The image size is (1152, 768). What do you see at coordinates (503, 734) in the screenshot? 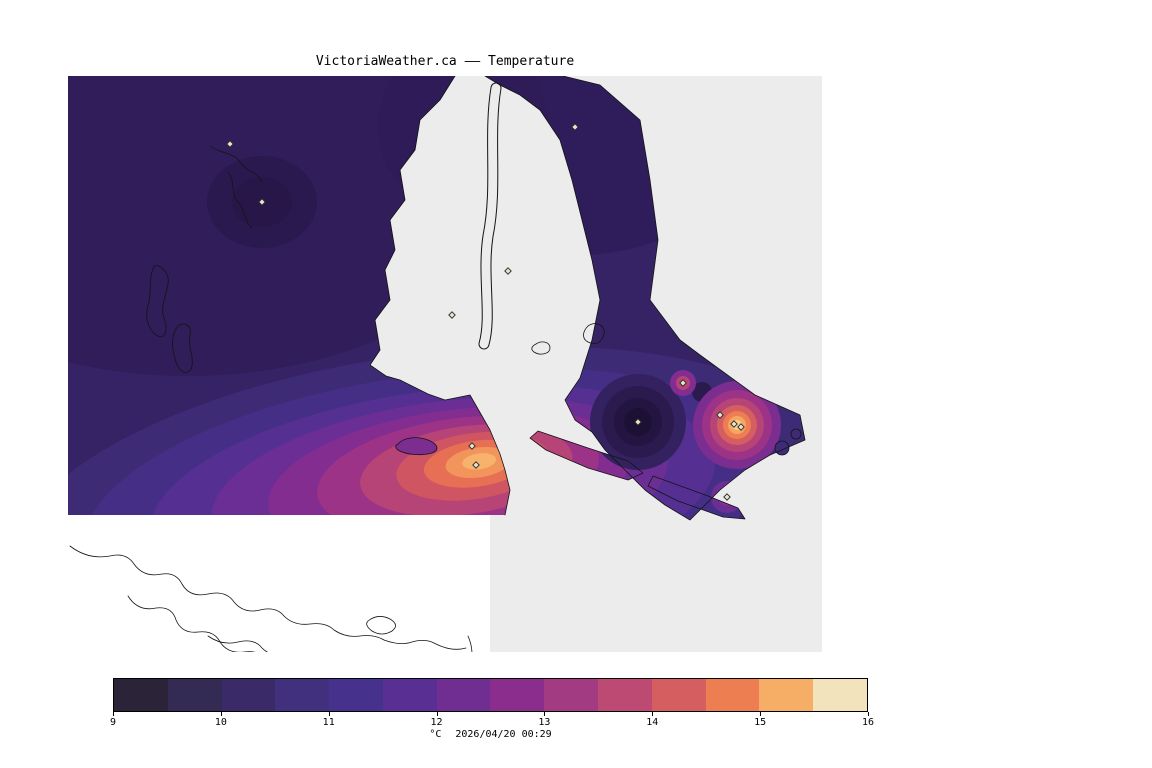
I see `colorbar-timestamp: 2026/04/20 00:29` at bounding box center [503, 734].